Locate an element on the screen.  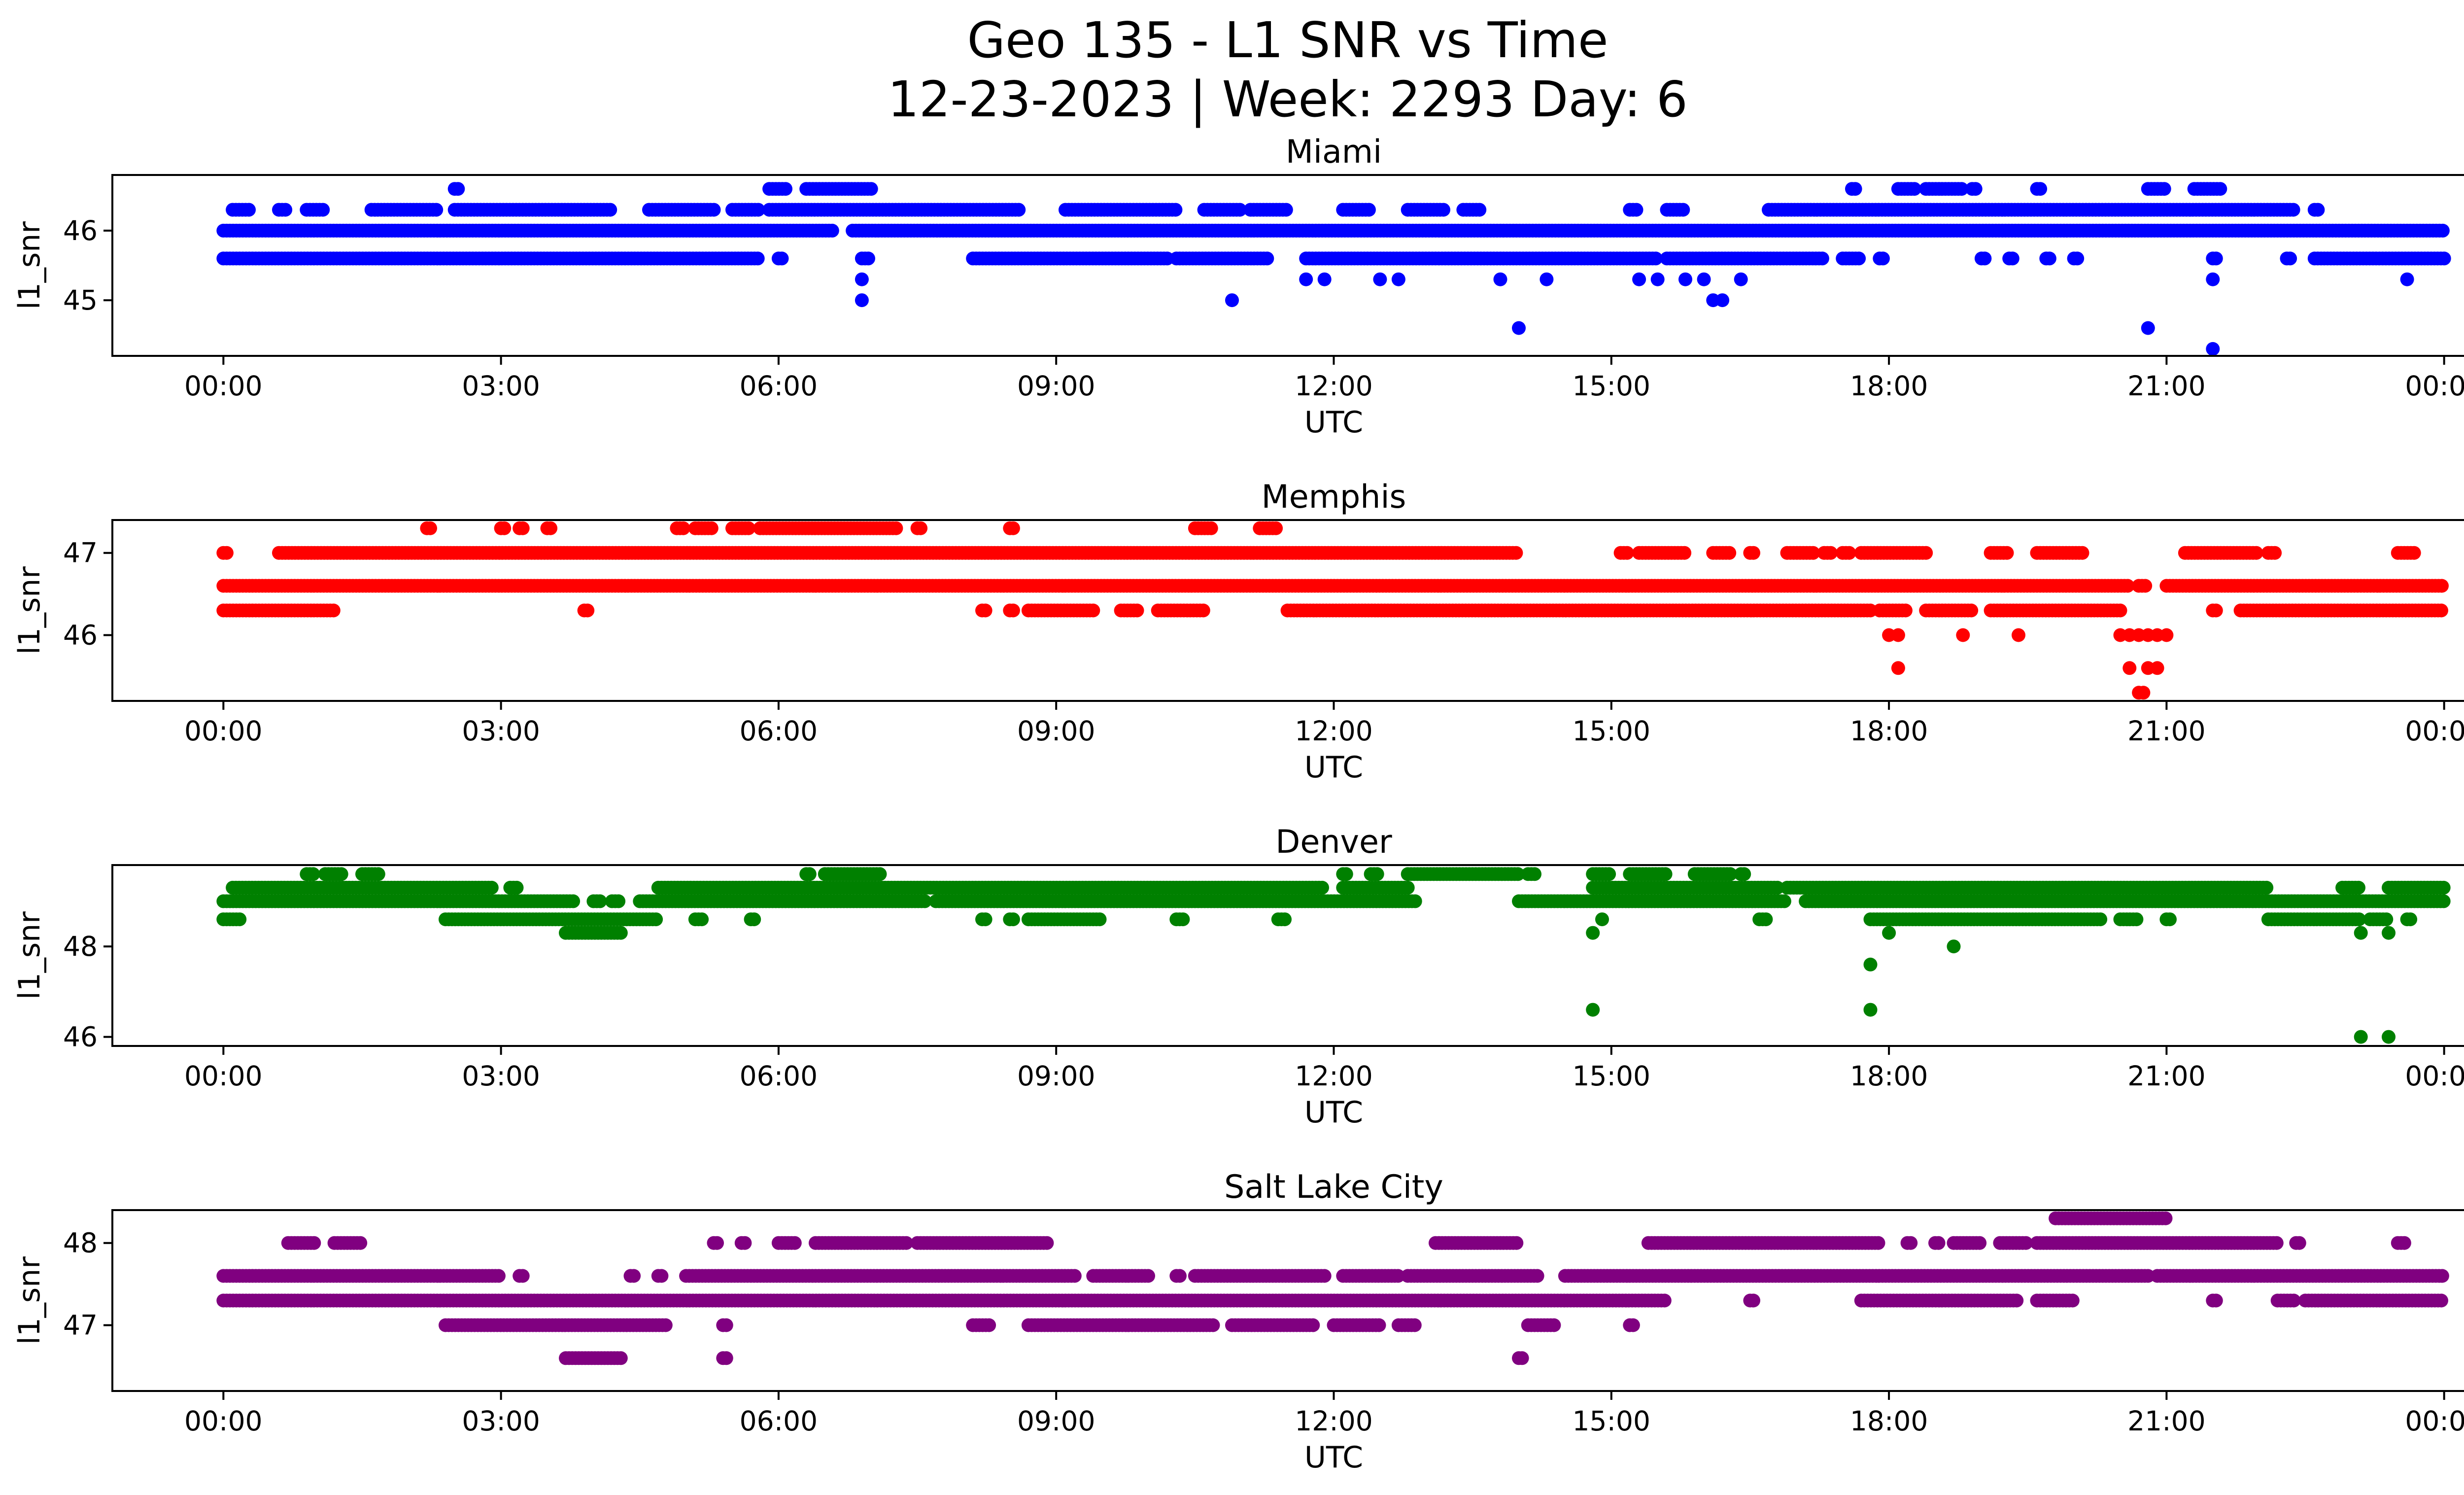
y-tick-label: 45 is located at coordinates (80, 300).